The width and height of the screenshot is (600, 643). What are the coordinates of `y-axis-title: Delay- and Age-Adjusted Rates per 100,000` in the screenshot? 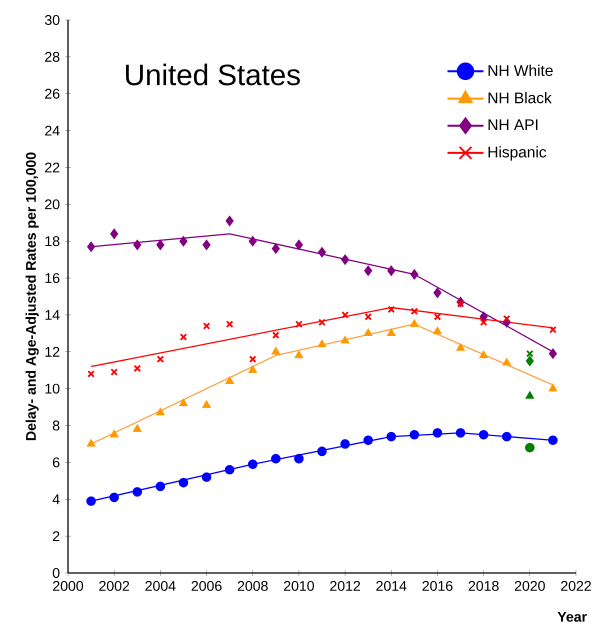 It's located at (32, 296).